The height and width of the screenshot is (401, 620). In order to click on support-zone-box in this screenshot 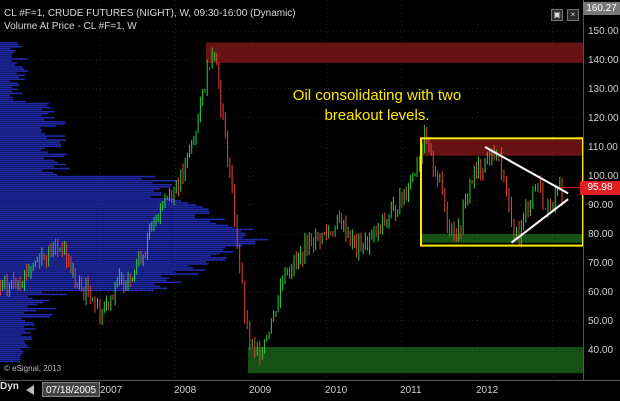, I will do `click(502, 238)`.